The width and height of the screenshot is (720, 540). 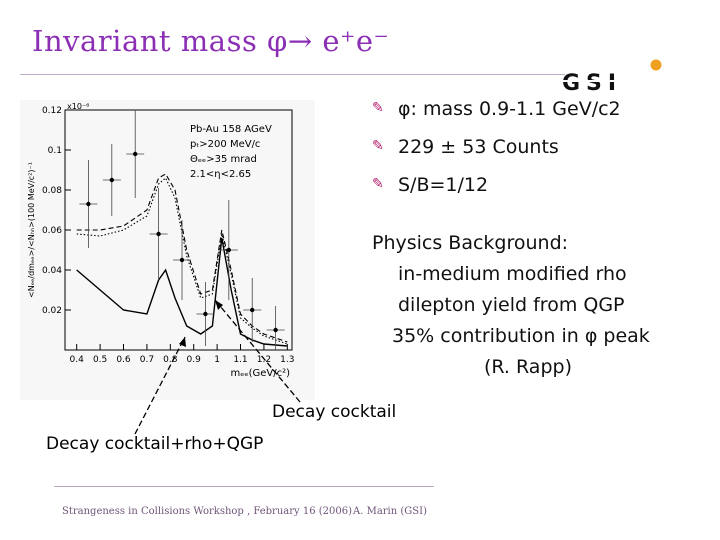 What do you see at coordinates (244, 486) in the screenshot?
I see `footer-divider` at bounding box center [244, 486].